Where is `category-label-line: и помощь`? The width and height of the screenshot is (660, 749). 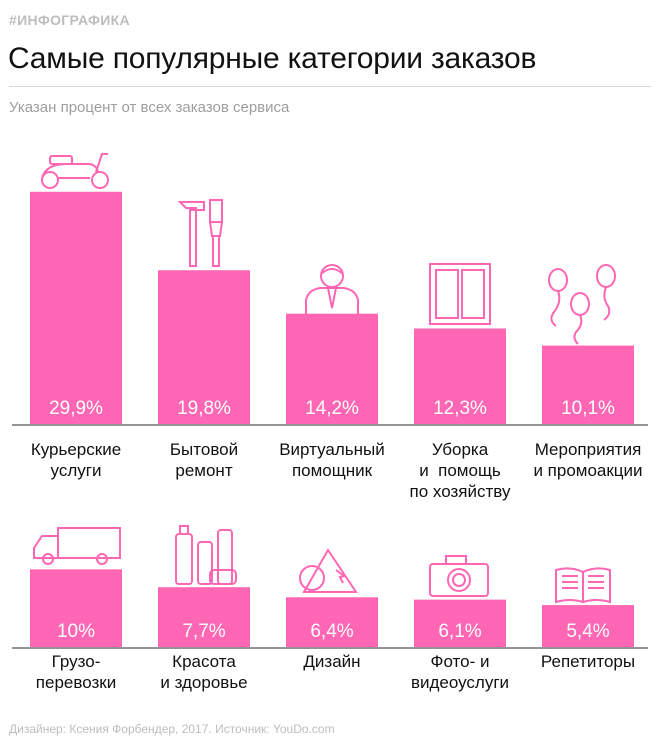
category-label-line: и помощь is located at coordinates (460, 470).